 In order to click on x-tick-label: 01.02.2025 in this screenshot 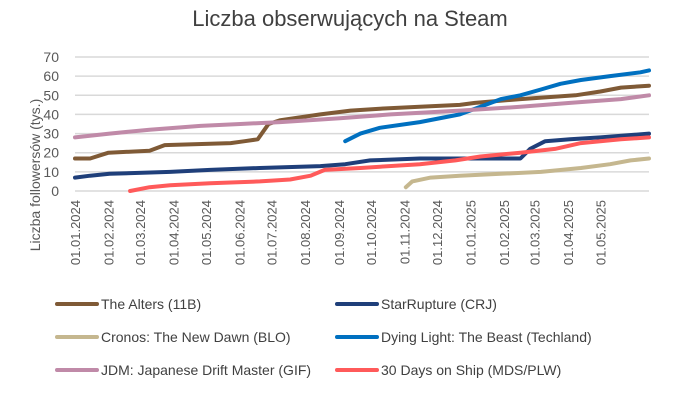, I will do `click(504, 232)`.